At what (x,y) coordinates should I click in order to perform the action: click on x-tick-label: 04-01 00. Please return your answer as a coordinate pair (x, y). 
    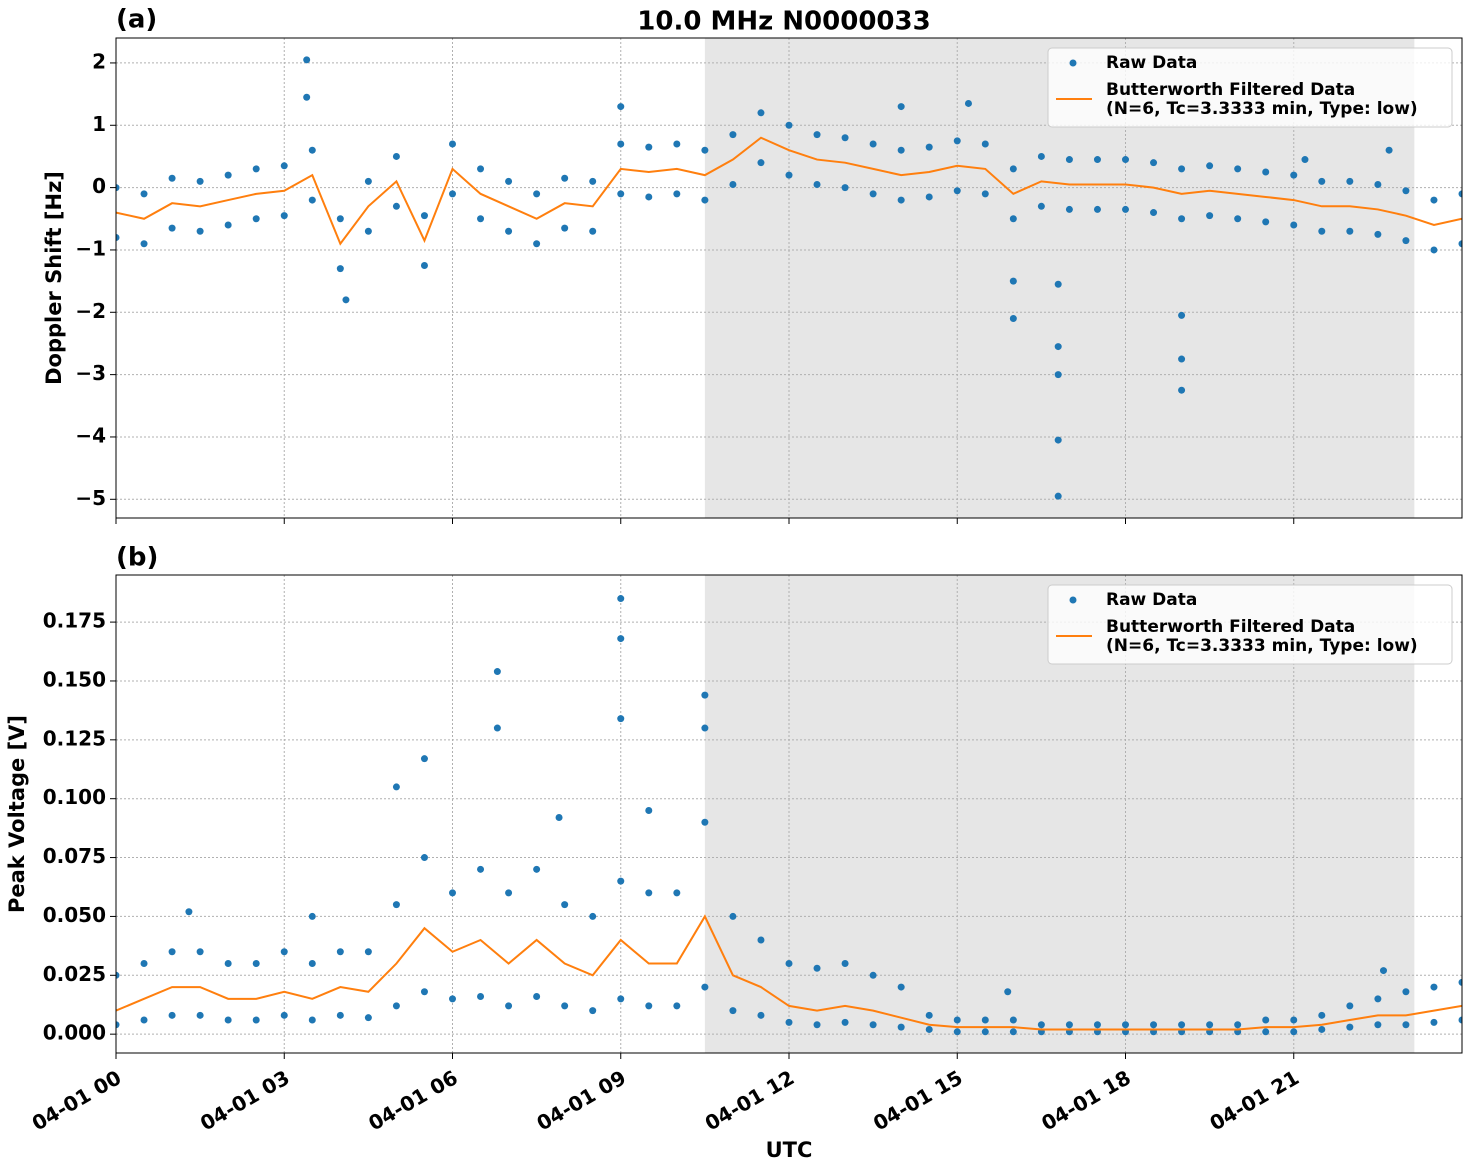
    Looking at the image, I should click on (77, 1100).